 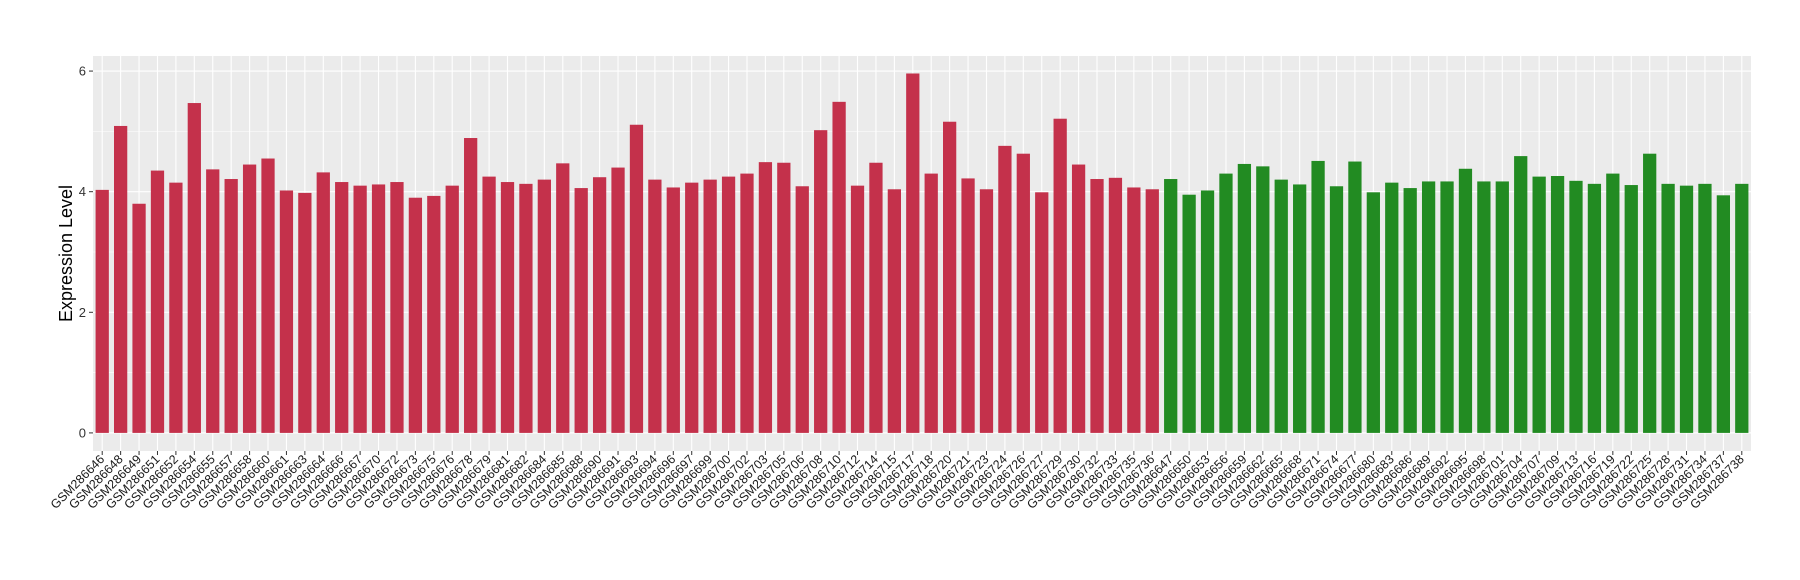 I want to click on y-axis: 0 2 4 6, so click(x=86, y=252).